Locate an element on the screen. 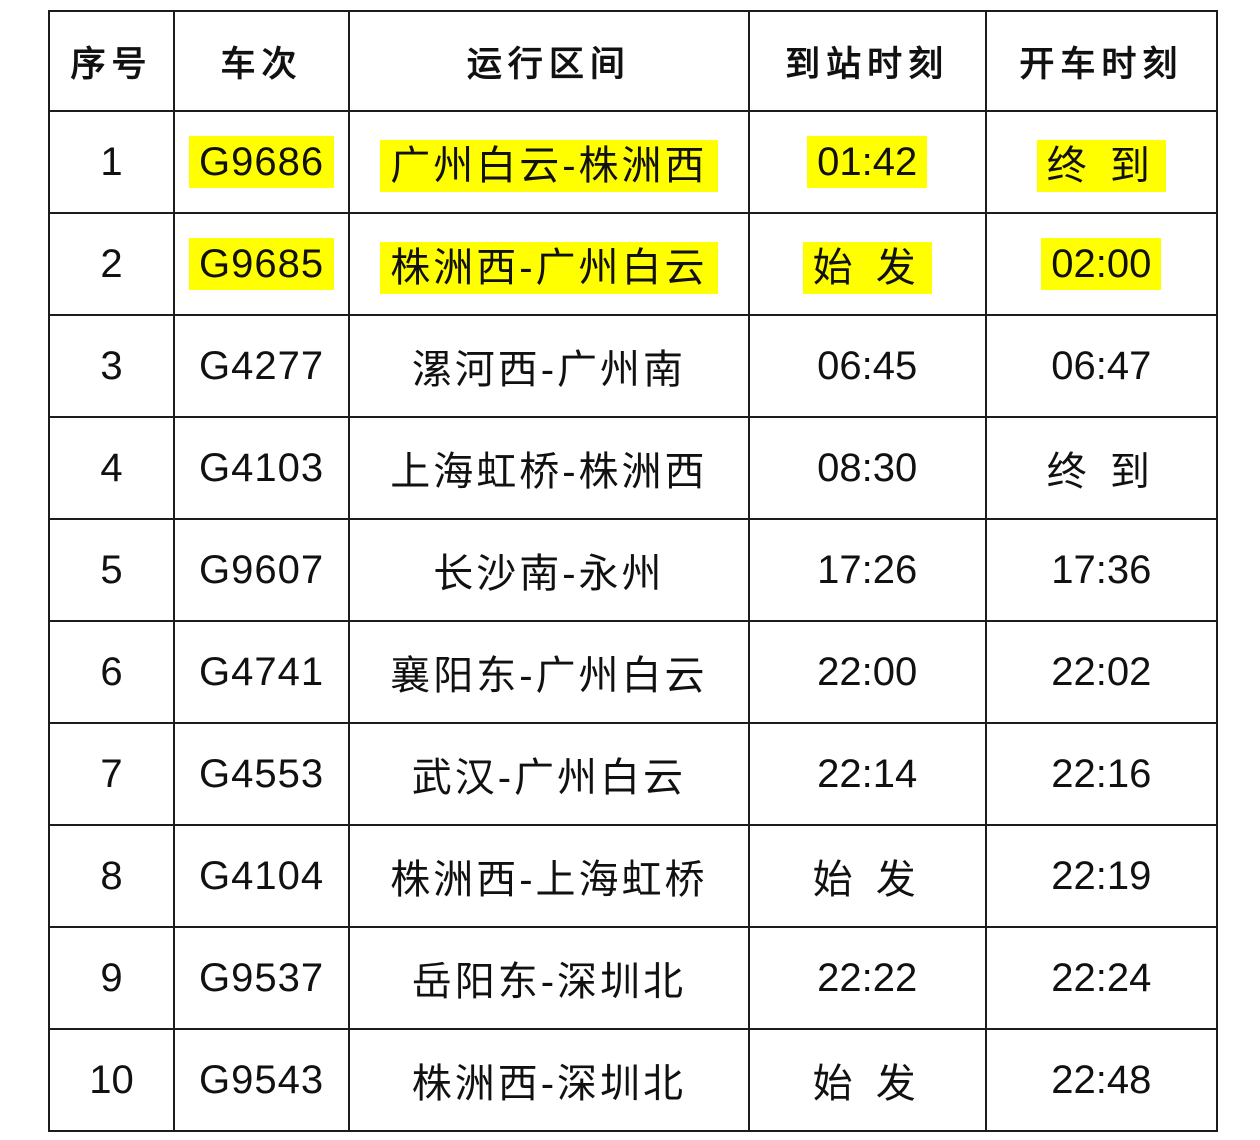  route-text: 株洲西-广州白云 is located at coordinates (549, 268).